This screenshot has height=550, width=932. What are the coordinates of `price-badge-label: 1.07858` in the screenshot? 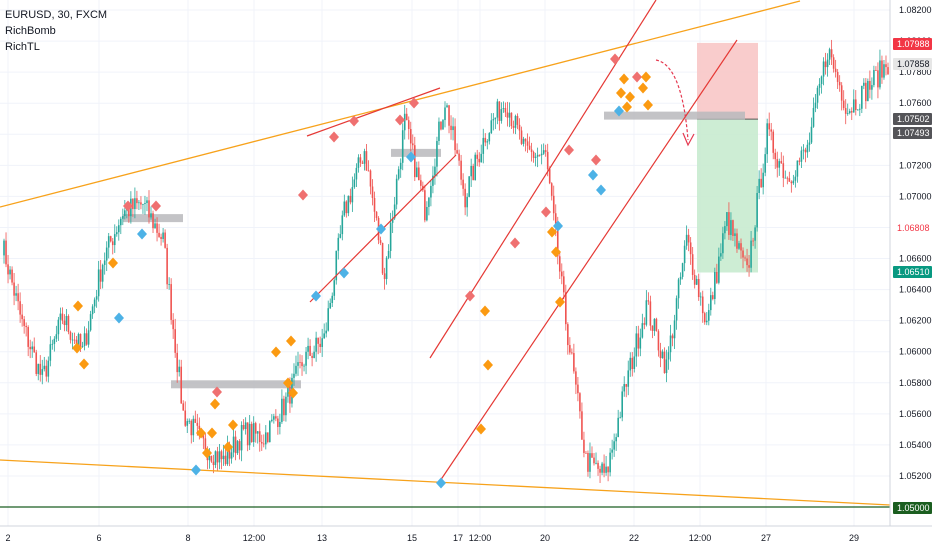 It's located at (913, 64).